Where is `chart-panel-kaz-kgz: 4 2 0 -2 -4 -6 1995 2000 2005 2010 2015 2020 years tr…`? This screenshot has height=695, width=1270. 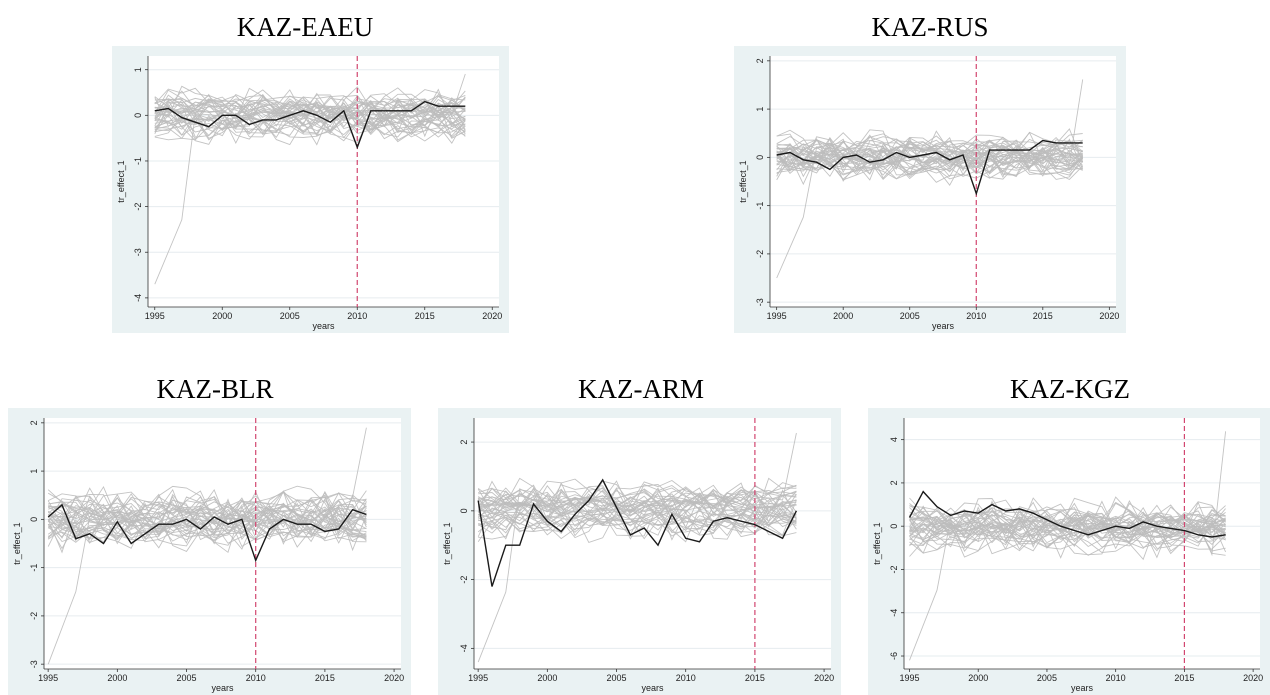
chart-panel-kaz-kgz: 4 2 0 -2 -4 -6 1995 2000 2005 2010 2015 2020 years tr… is located at coordinates (1069, 551).